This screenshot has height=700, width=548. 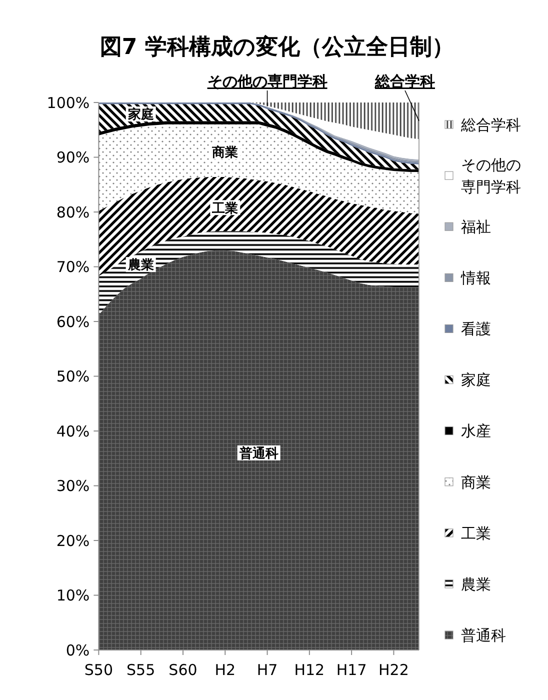 What do you see at coordinates (73, 321) in the screenshot?
I see `y-tick-label: 60%` at bounding box center [73, 321].